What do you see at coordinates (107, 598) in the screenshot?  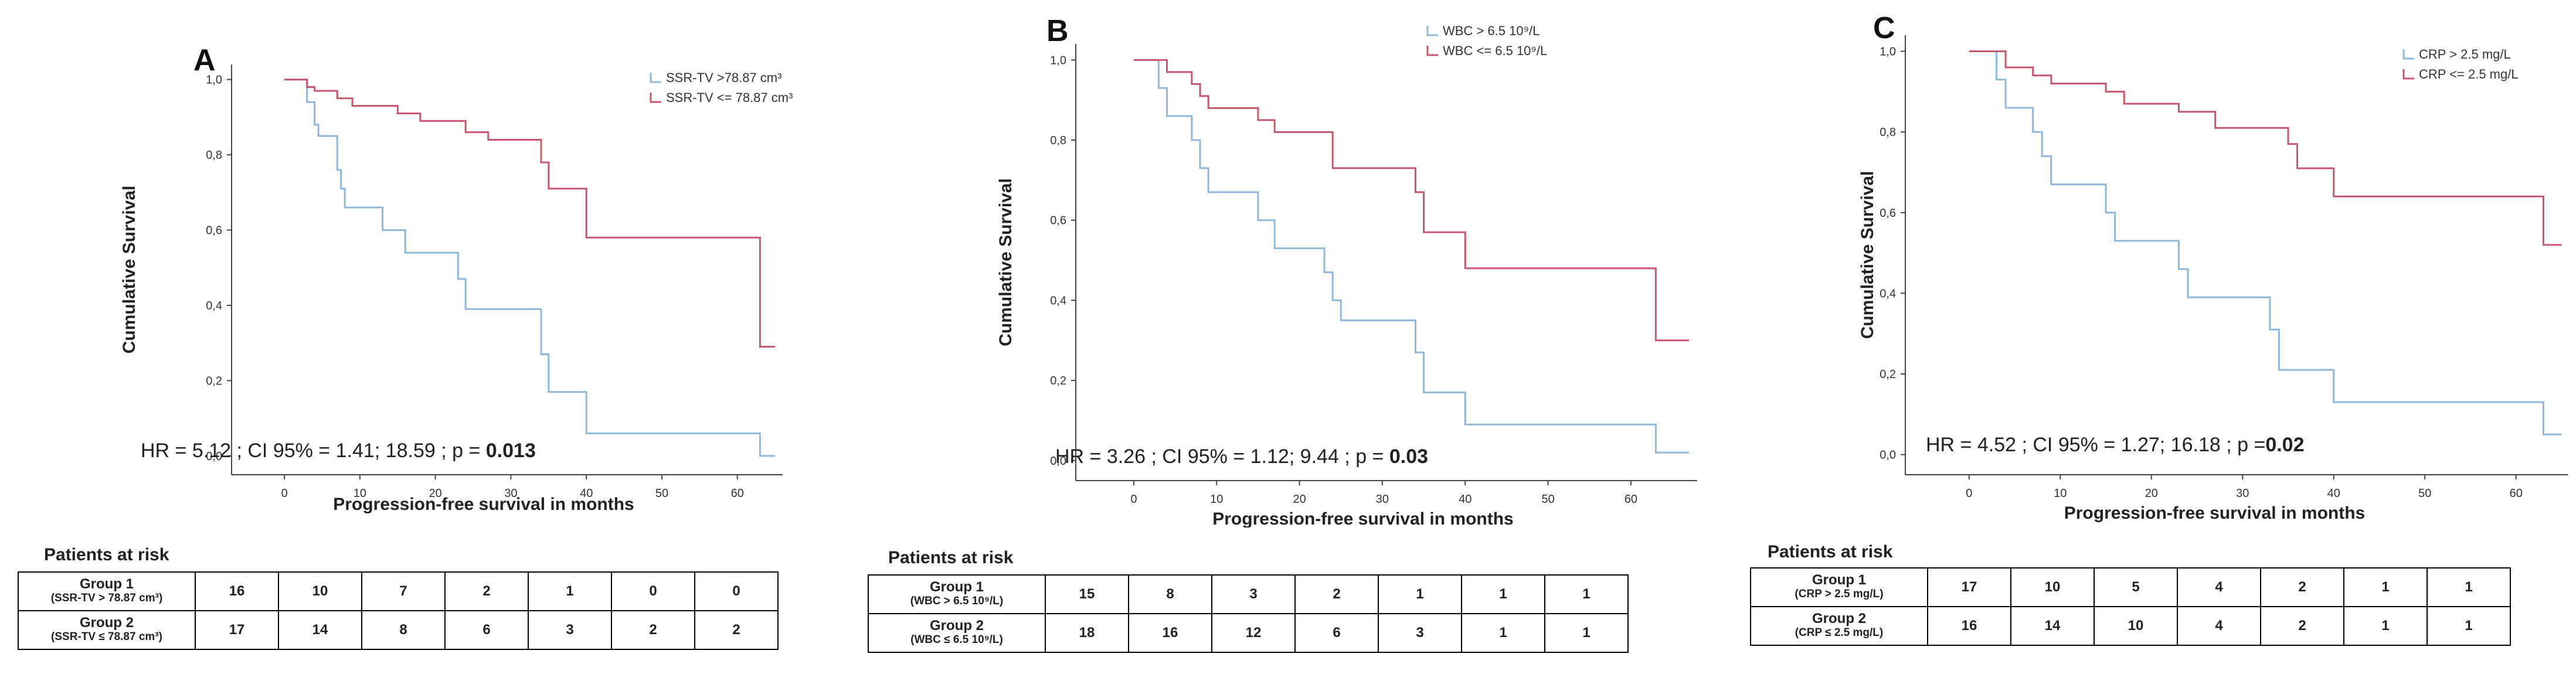 I see `risk-group-sub: (SSR-TV > 78.87 cm³)` at bounding box center [107, 598].